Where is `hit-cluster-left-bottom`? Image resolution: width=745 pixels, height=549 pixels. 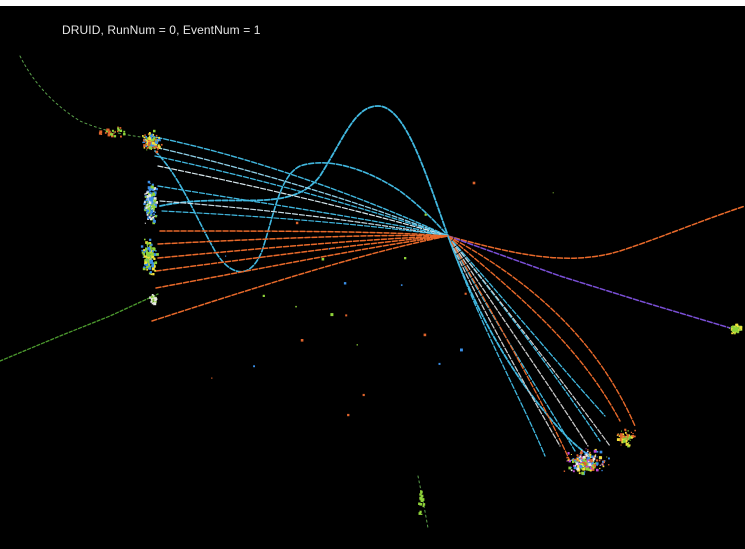
hit-cluster-left-bottom is located at coordinates (153, 300).